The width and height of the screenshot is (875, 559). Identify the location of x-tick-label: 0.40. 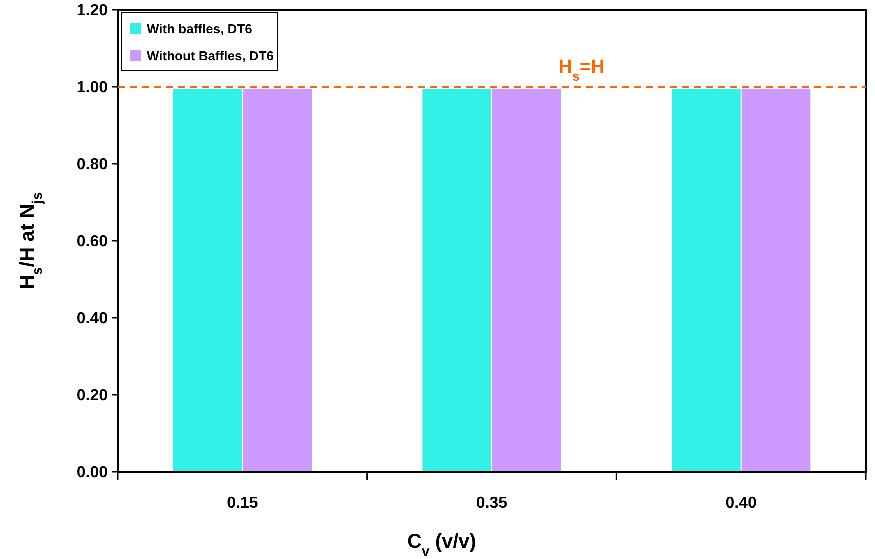
(742, 503).